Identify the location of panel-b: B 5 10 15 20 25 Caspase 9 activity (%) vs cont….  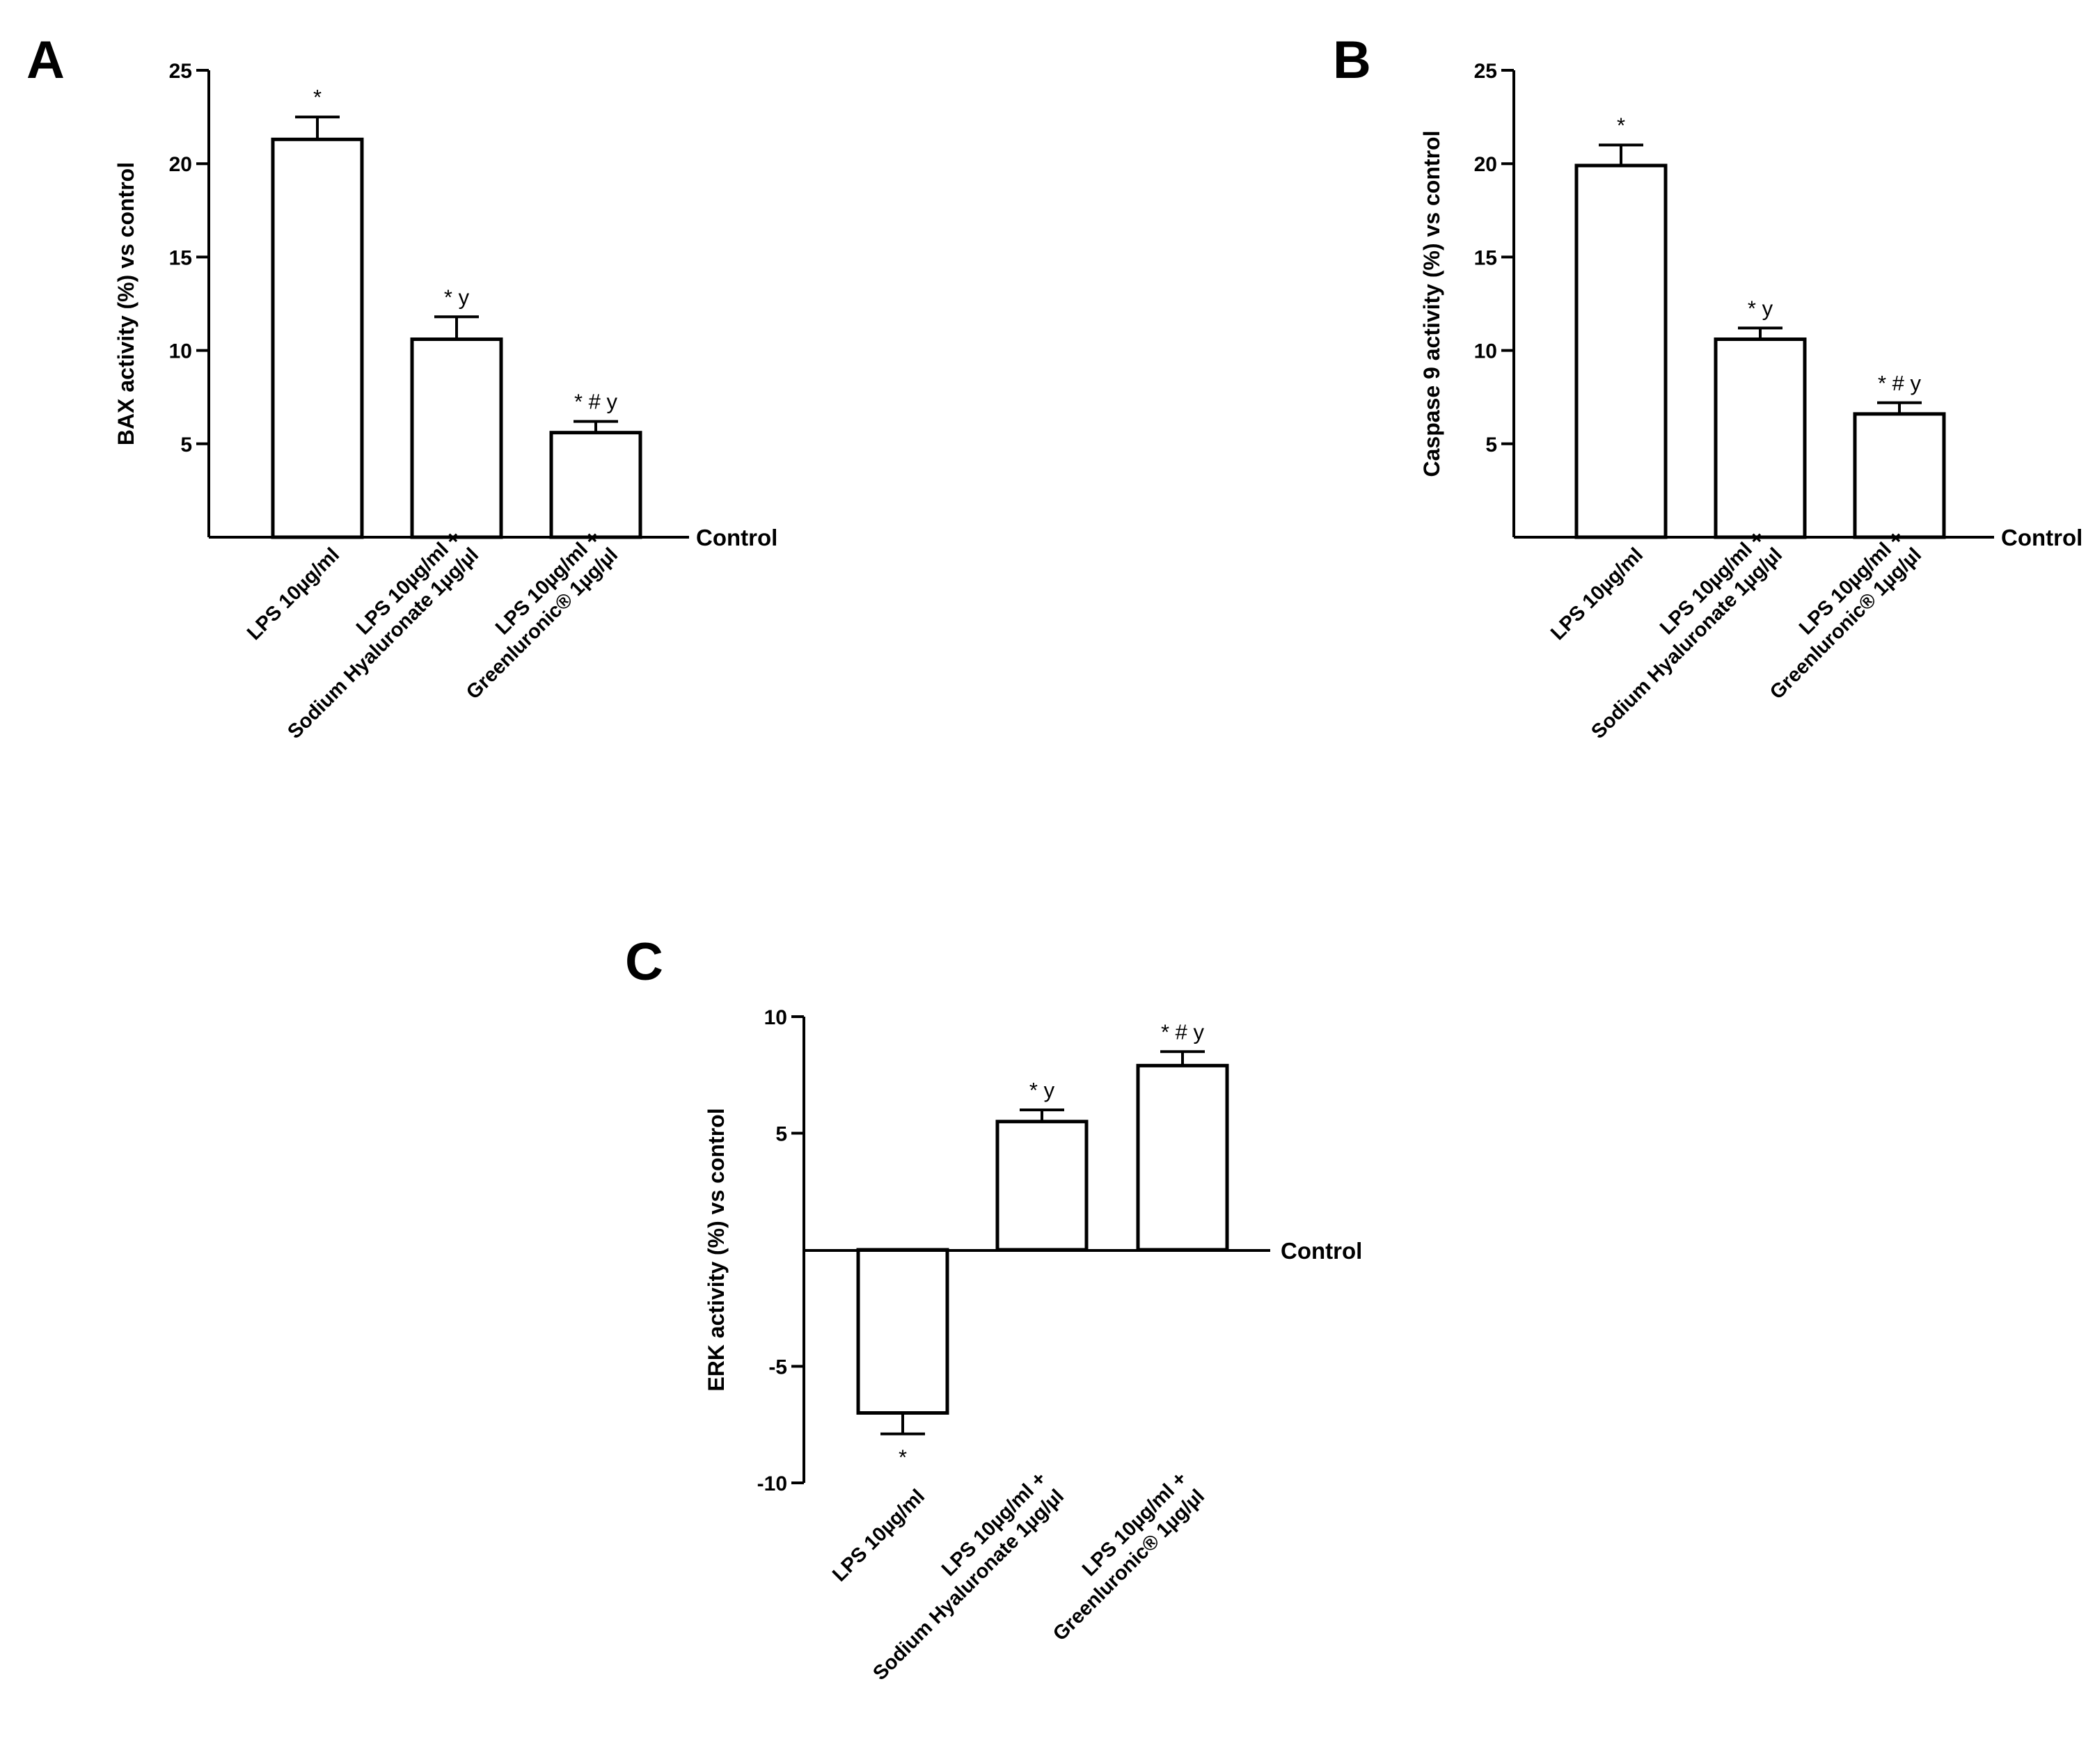
(1707, 387).